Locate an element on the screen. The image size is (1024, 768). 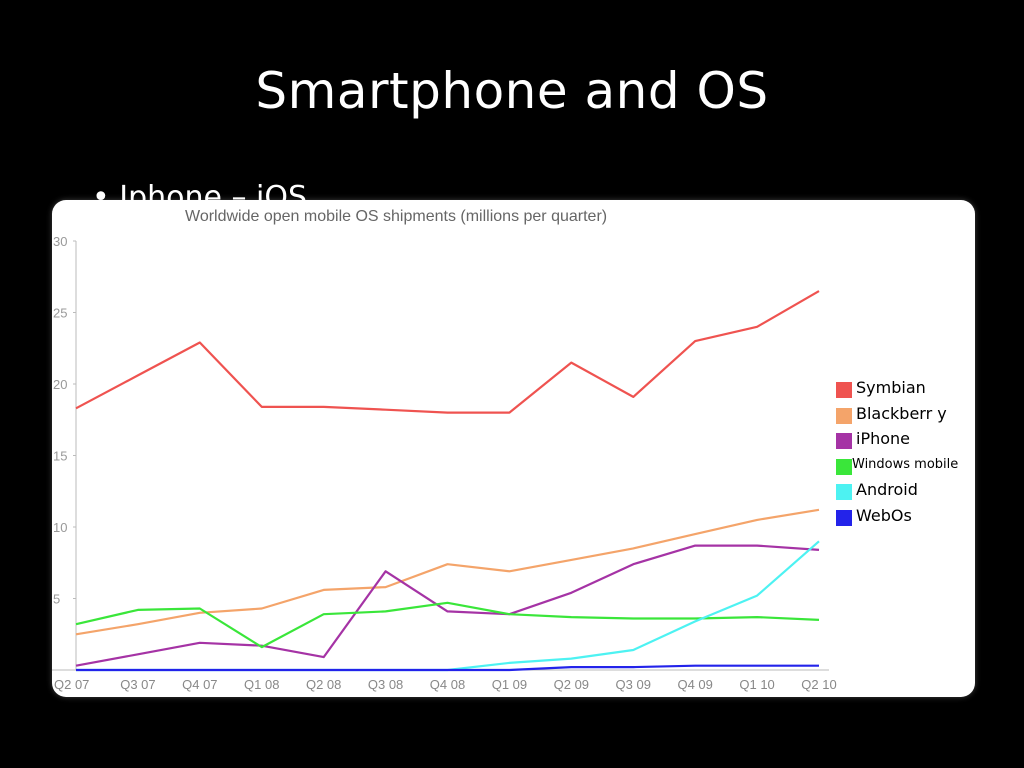
y-tick-label: 10 is located at coordinates (60, 527).